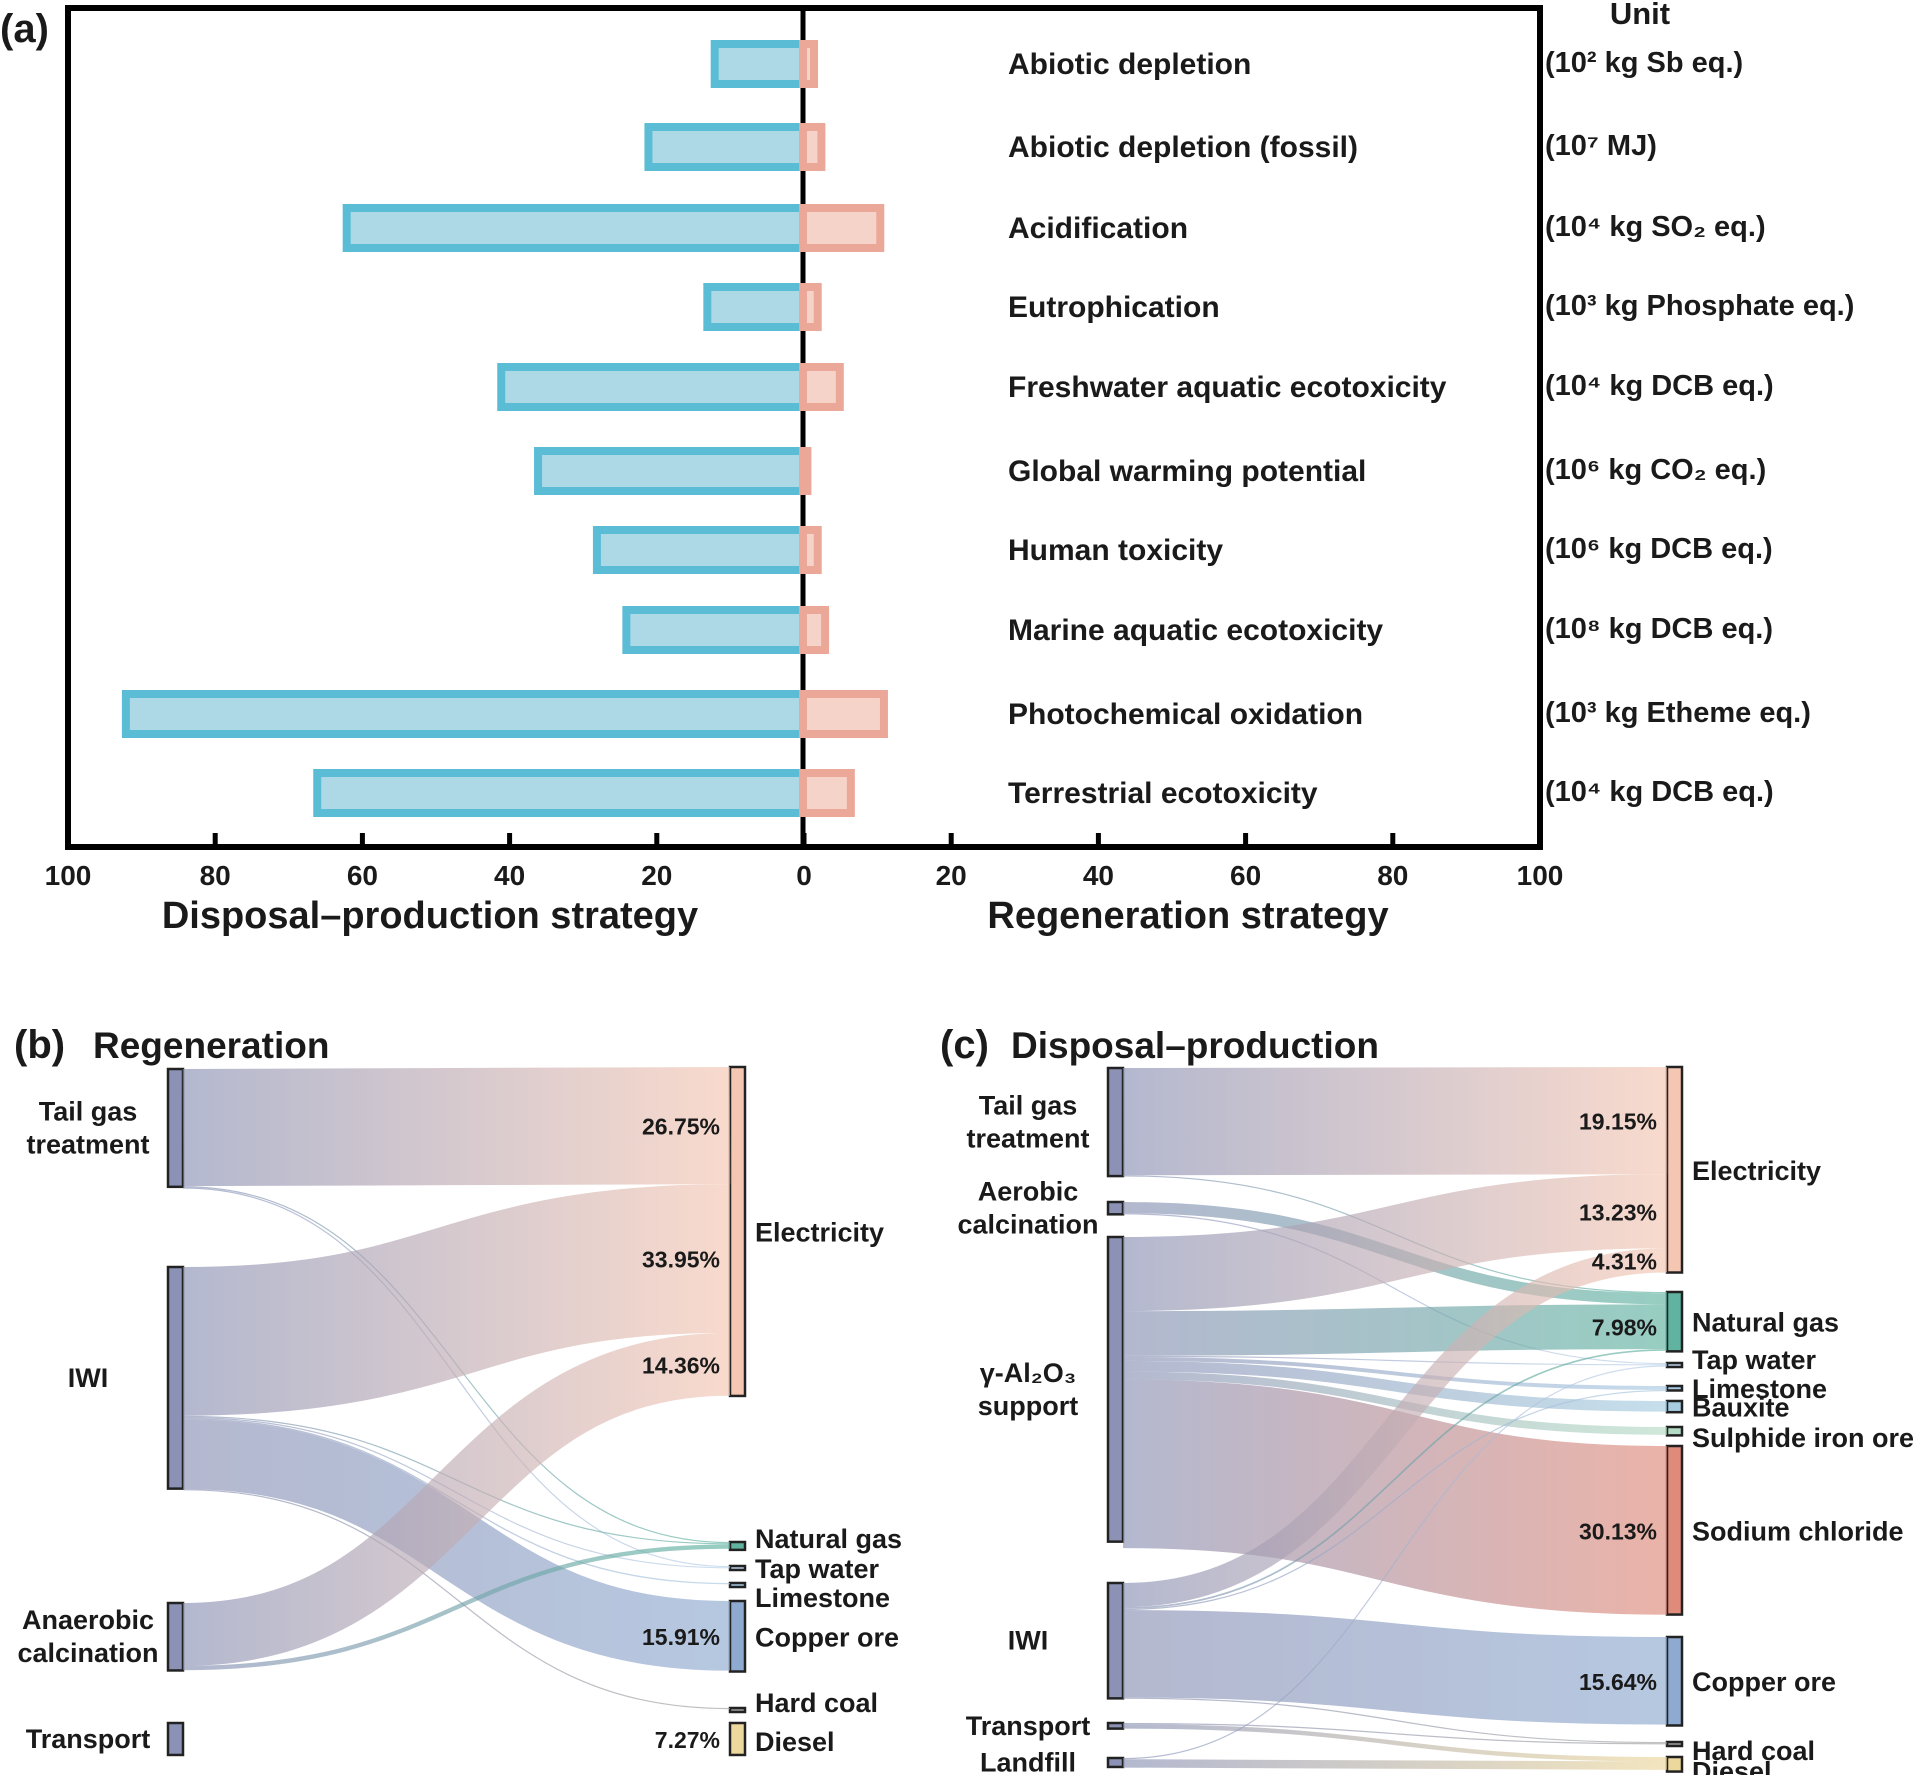 The image size is (1925, 1775). What do you see at coordinates (1640, 15) in the screenshot?
I see `unit-header: Unit` at bounding box center [1640, 15].